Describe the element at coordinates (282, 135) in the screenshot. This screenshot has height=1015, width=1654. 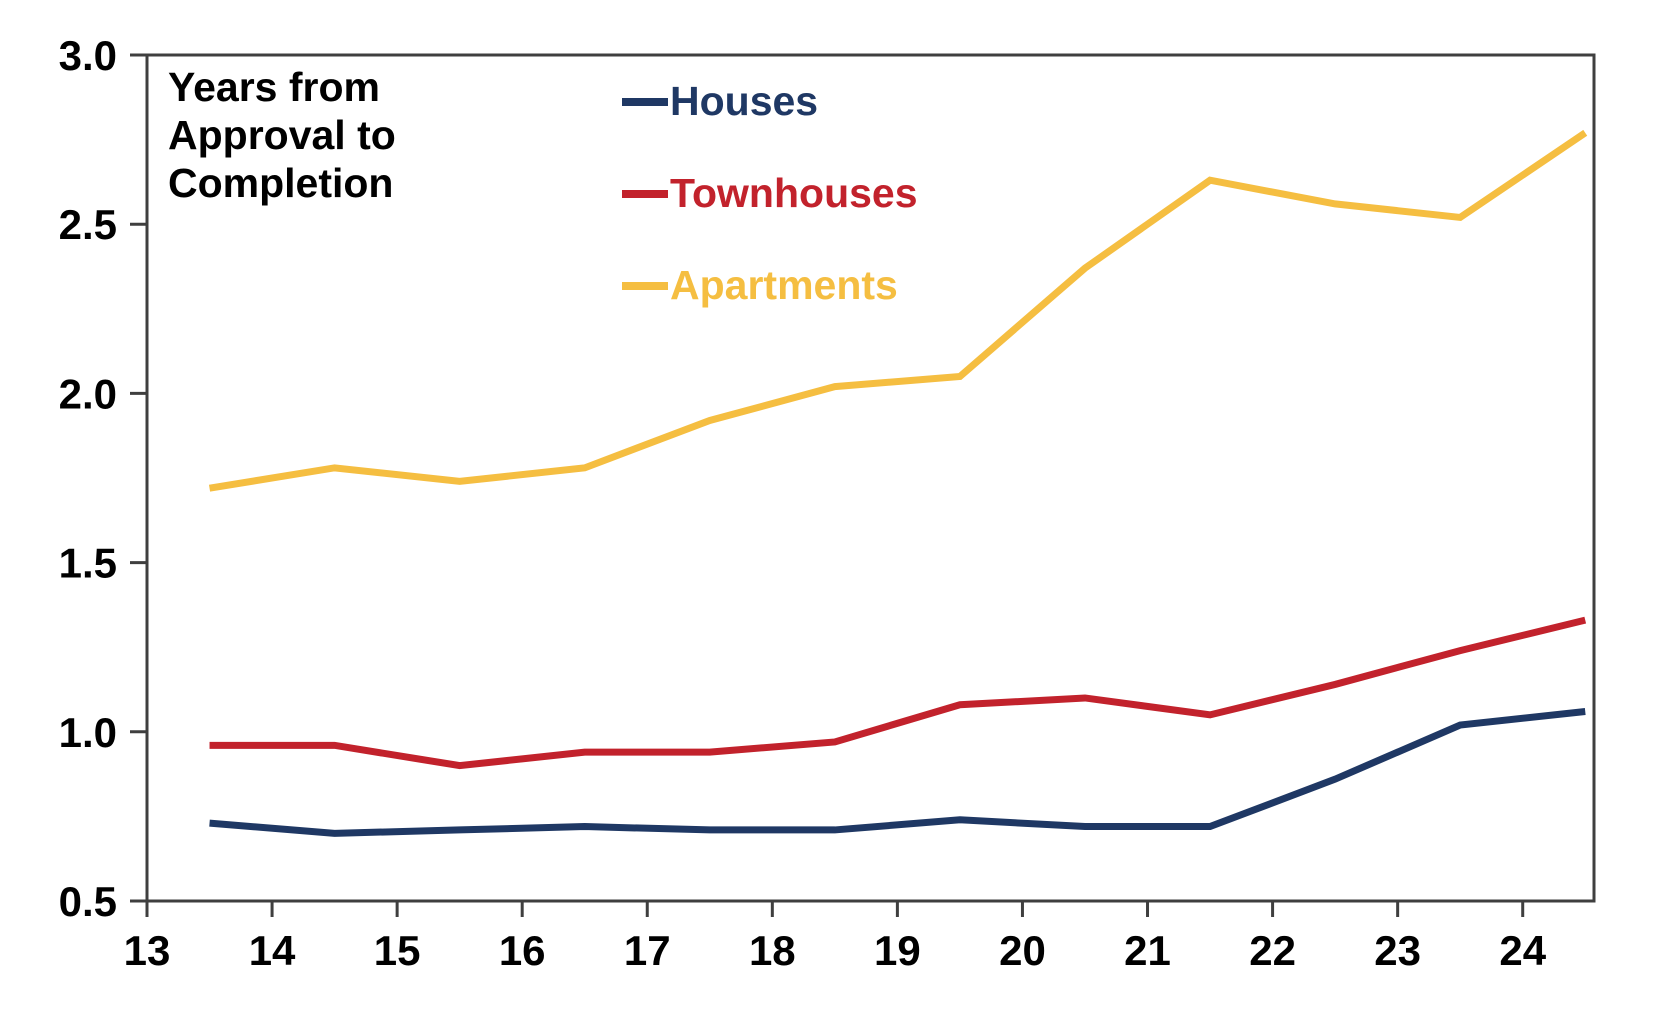
I see `chart-title-annotation: Years from Approval to Completion` at that location.